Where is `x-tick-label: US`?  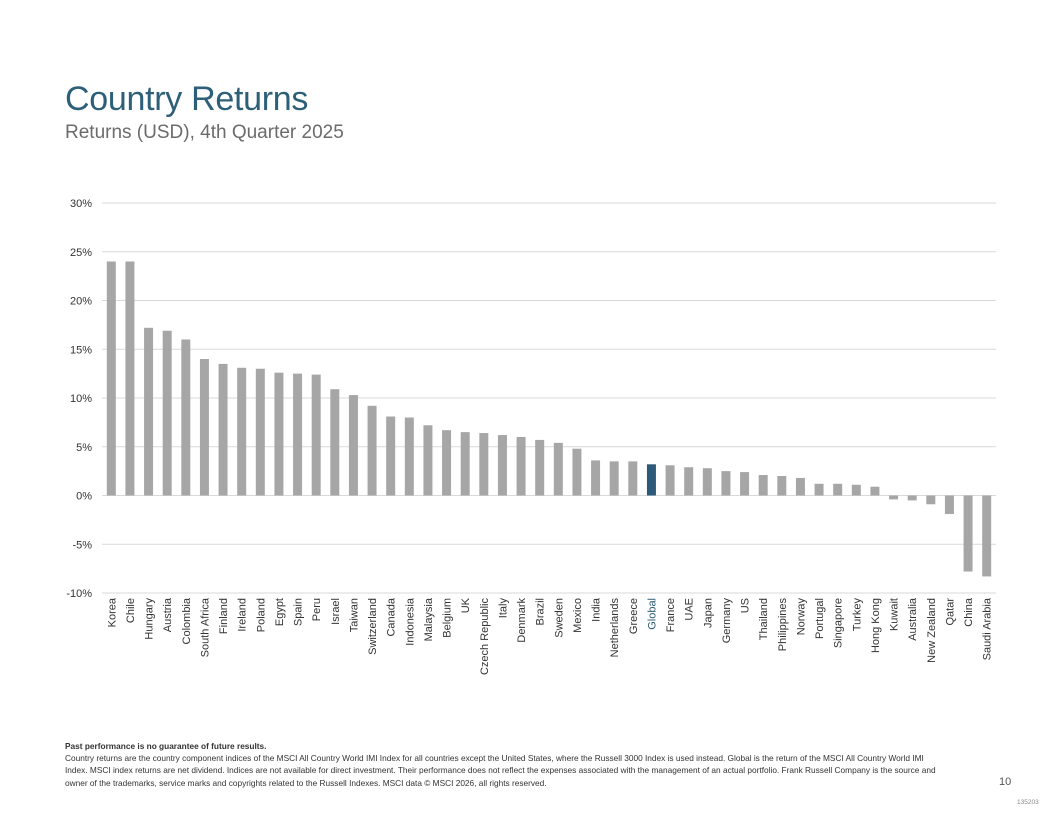 x-tick-label: US is located at coordinates (746, 605).